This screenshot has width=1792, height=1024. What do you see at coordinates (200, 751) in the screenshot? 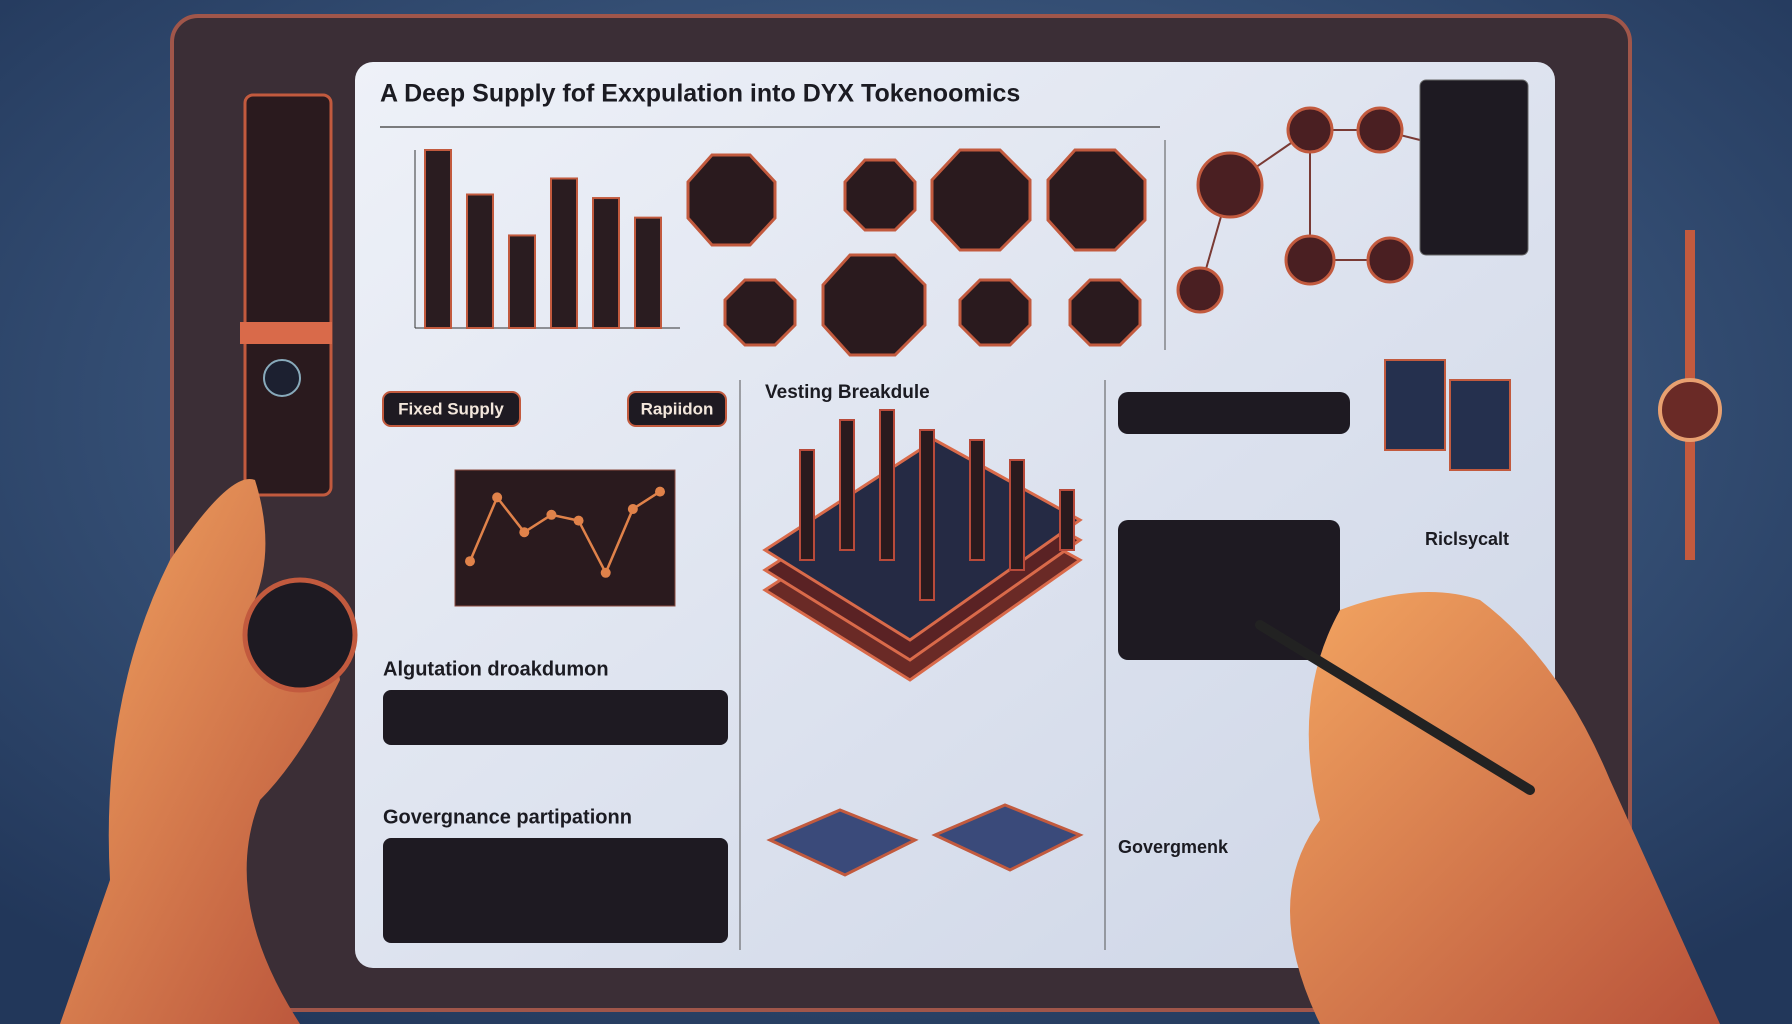
I see `left-hand` at bounding box center [200, 751].